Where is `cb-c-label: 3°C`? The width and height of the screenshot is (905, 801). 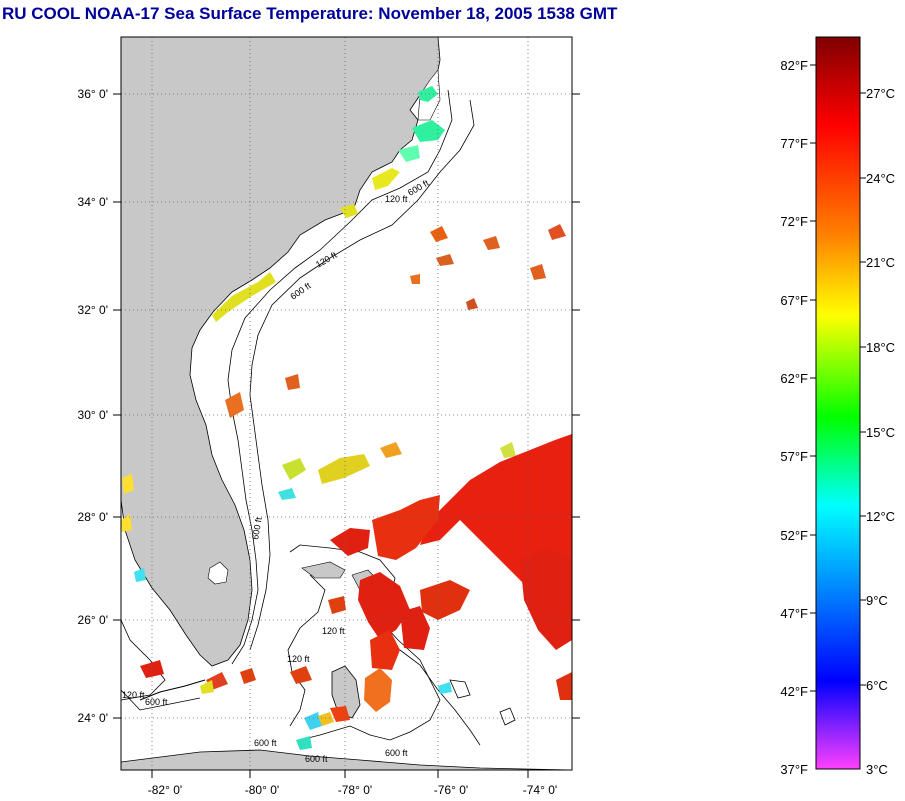 cb-c-label: 3°C is located at coordinates (877, 769).